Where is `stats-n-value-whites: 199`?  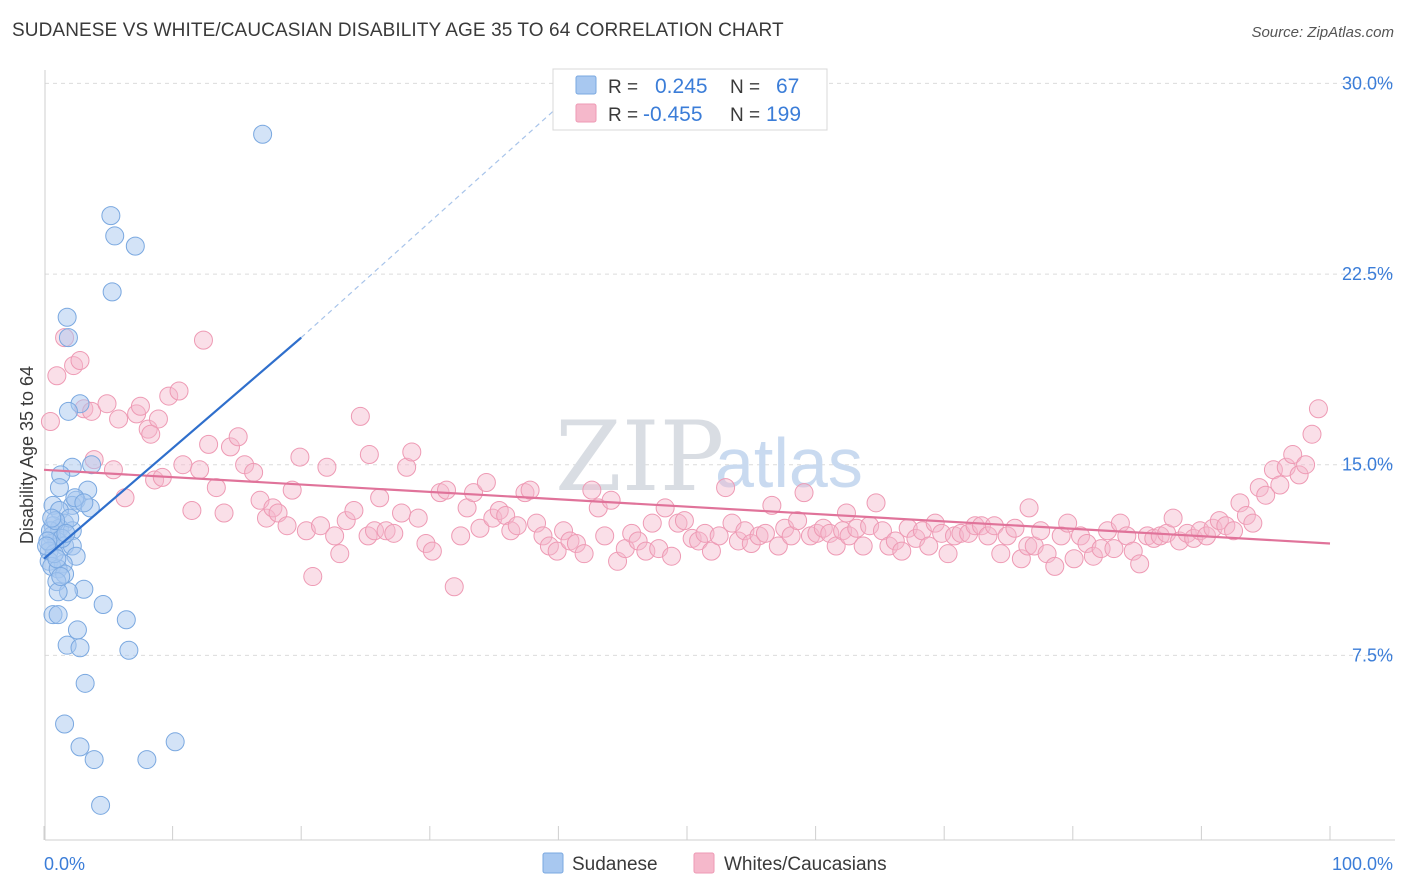
stats-n-value-whites: 199 is located at coordinates (783, 114).